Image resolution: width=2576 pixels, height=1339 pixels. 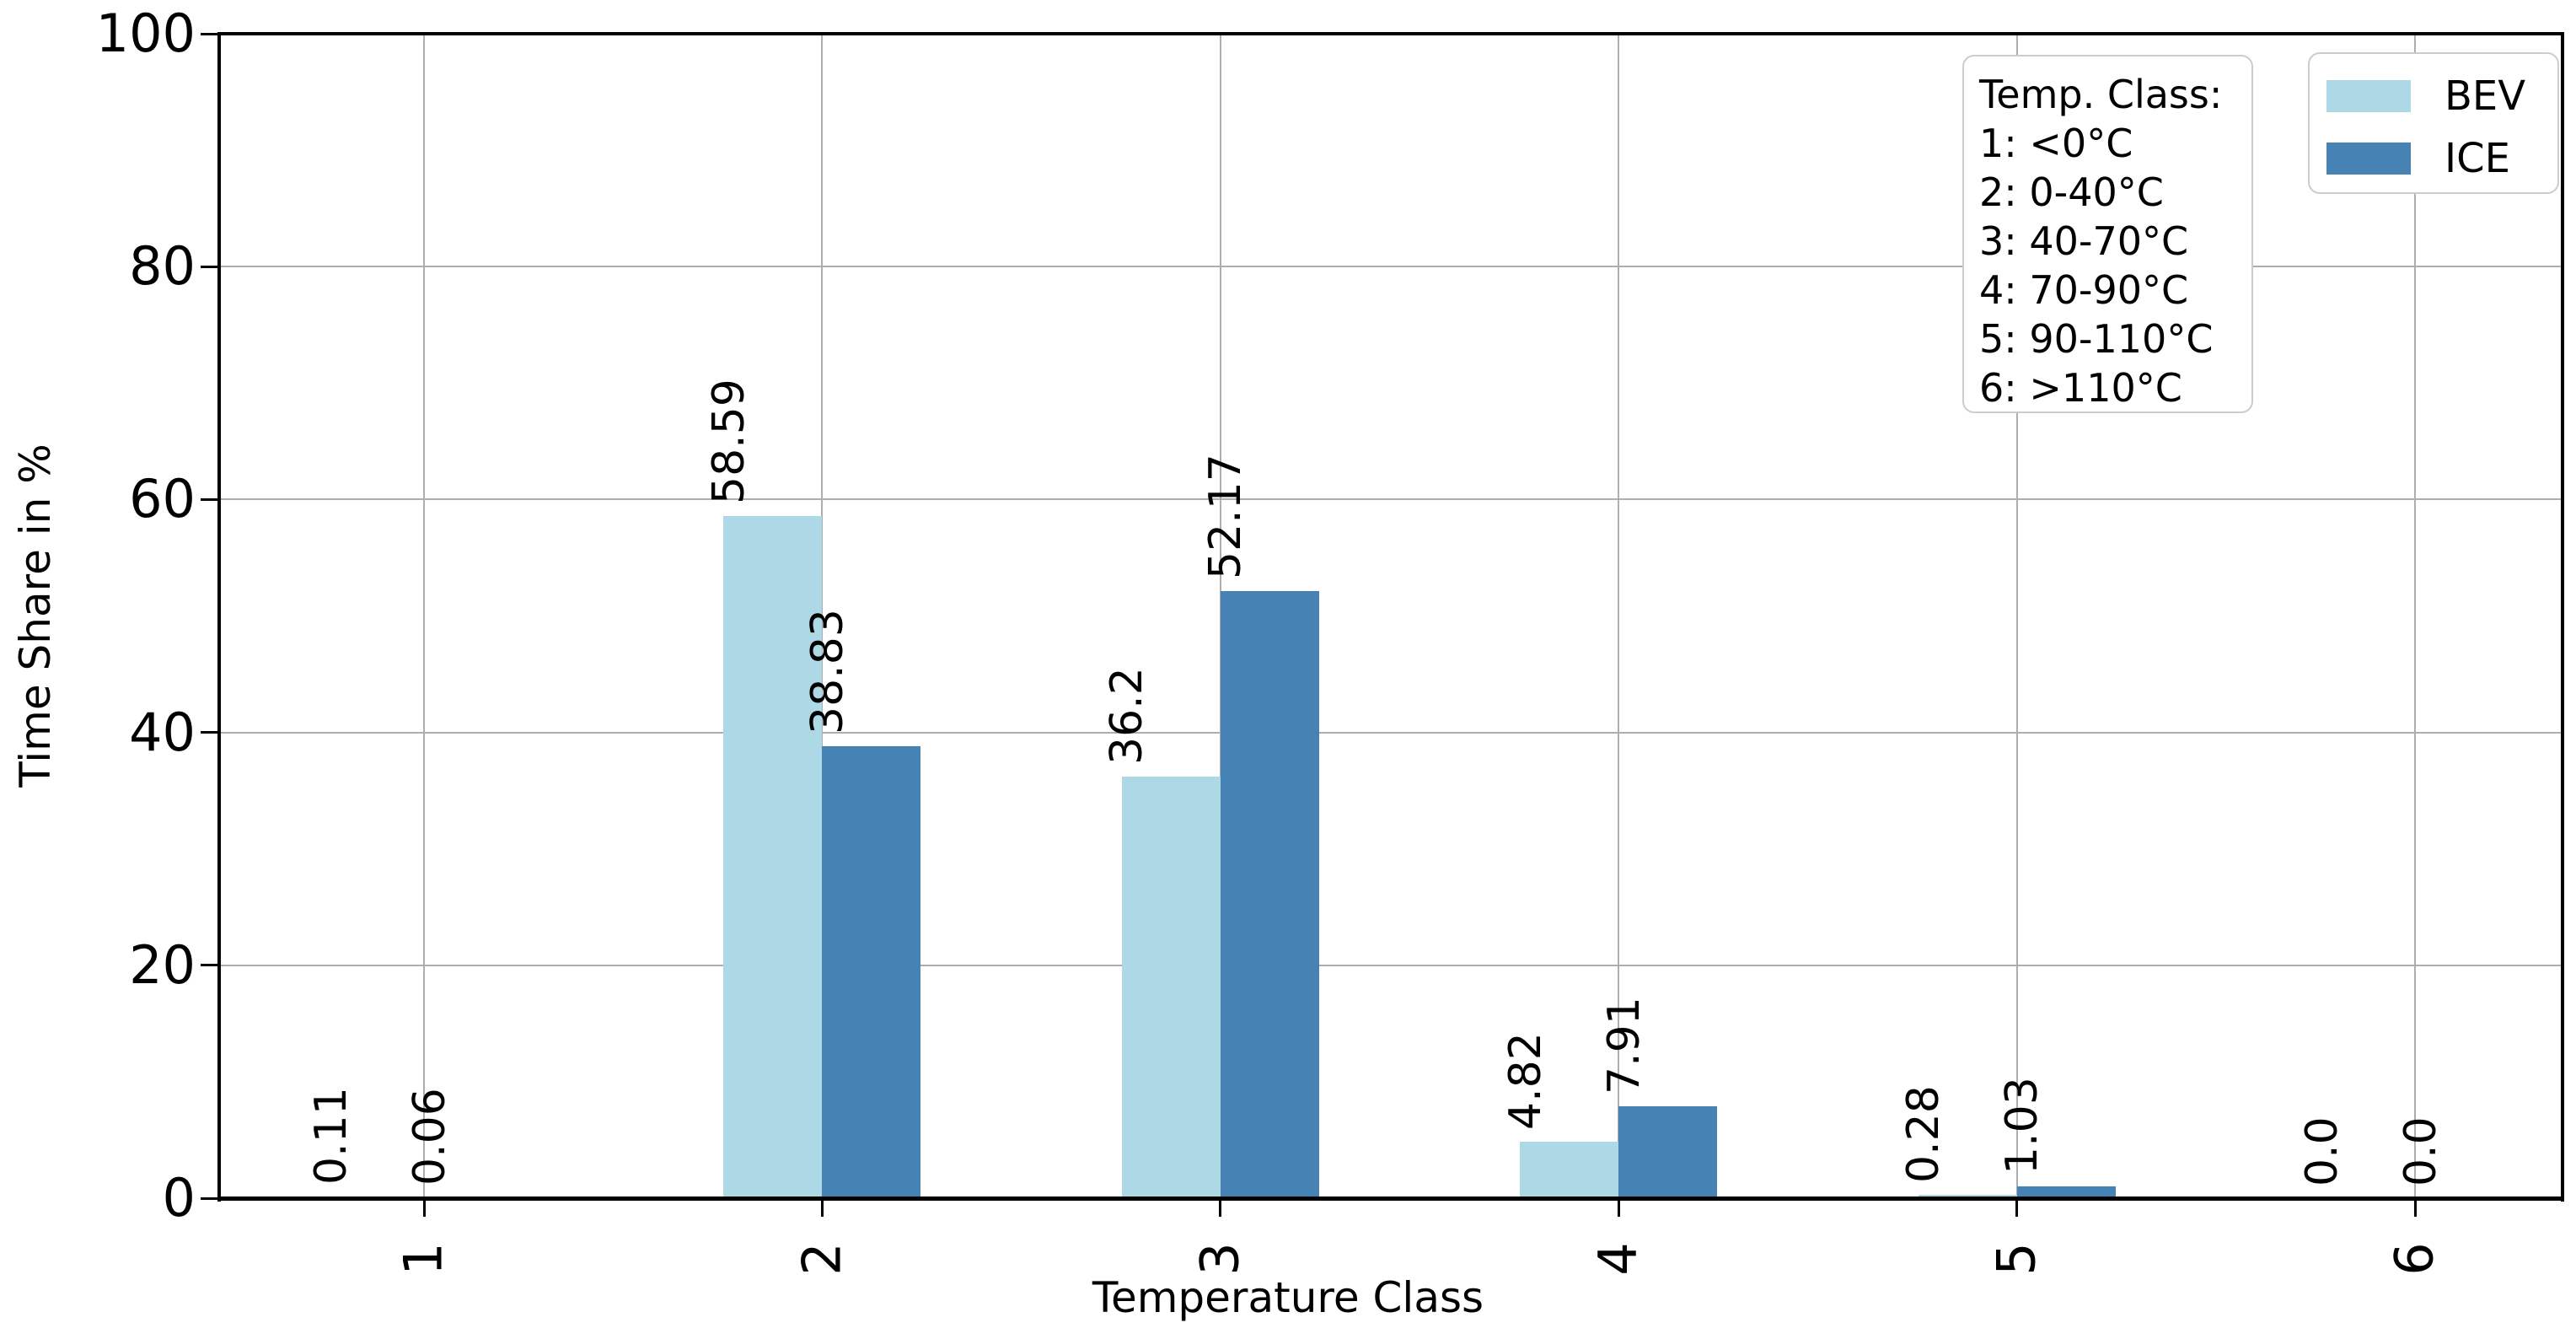 I want to click on x-tick-label-text: 2, so click(x=822, y=1259).